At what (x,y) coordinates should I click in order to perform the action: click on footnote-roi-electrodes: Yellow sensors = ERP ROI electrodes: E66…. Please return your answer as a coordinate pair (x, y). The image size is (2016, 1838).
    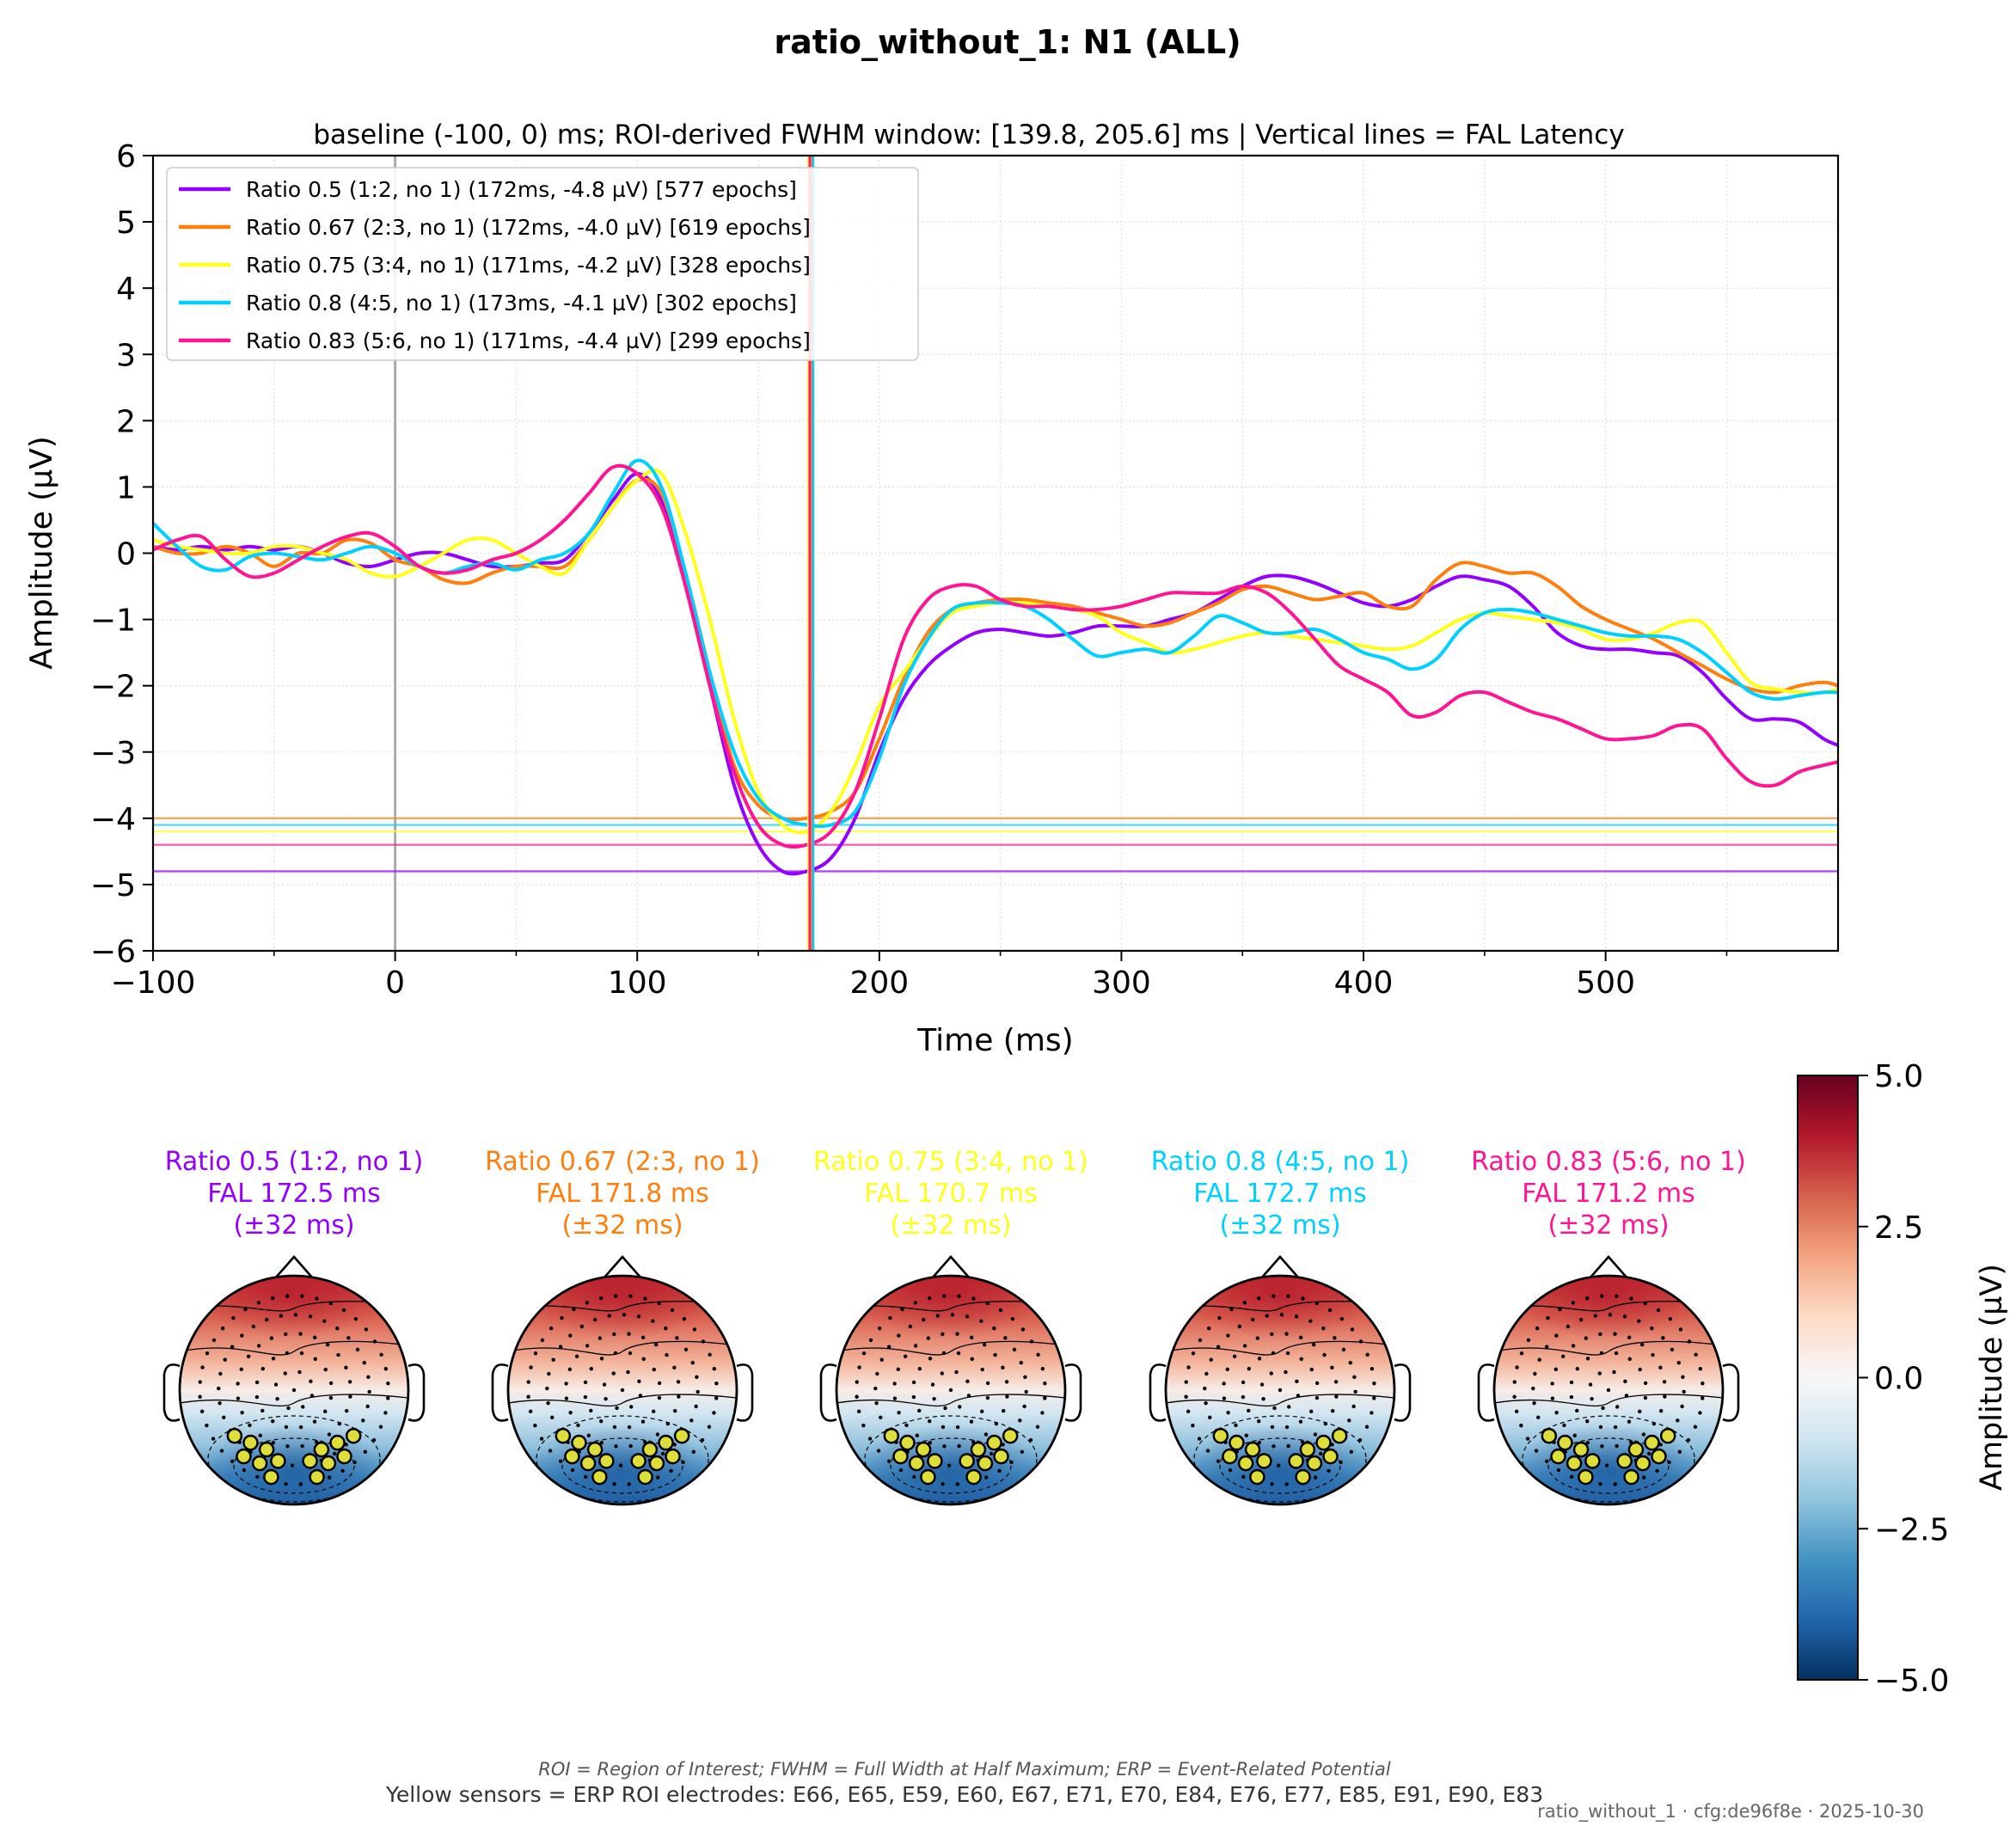
    Looking at the image, I should click on (964, 1794).